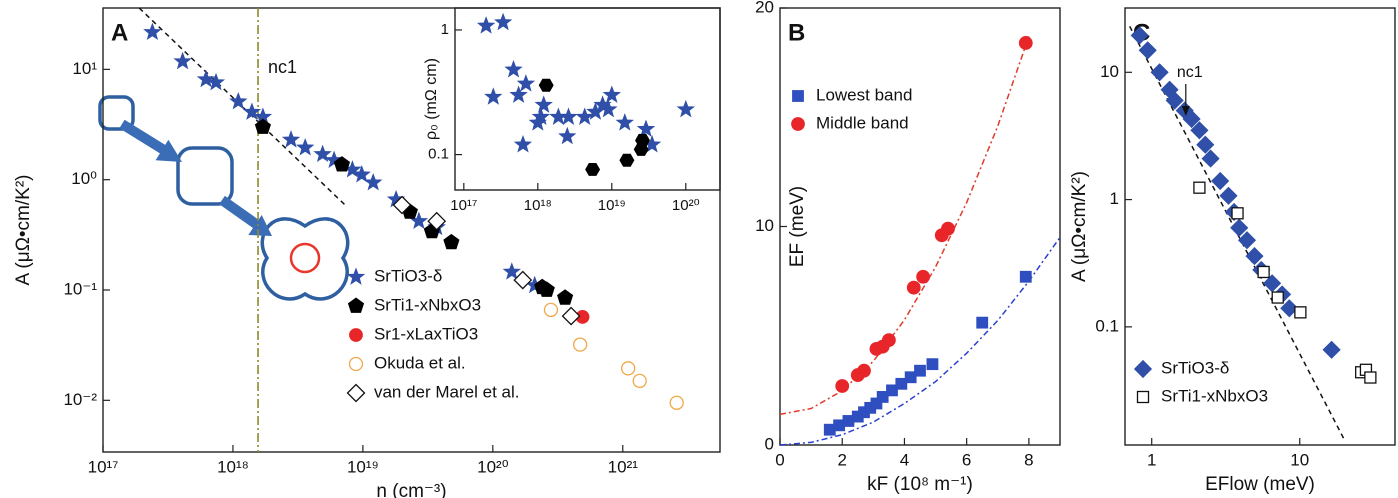 Image resolution: width=1398 pixels, height=498 pixels. I want to click on y-tick-label: 10⁻², so click(80, 399).